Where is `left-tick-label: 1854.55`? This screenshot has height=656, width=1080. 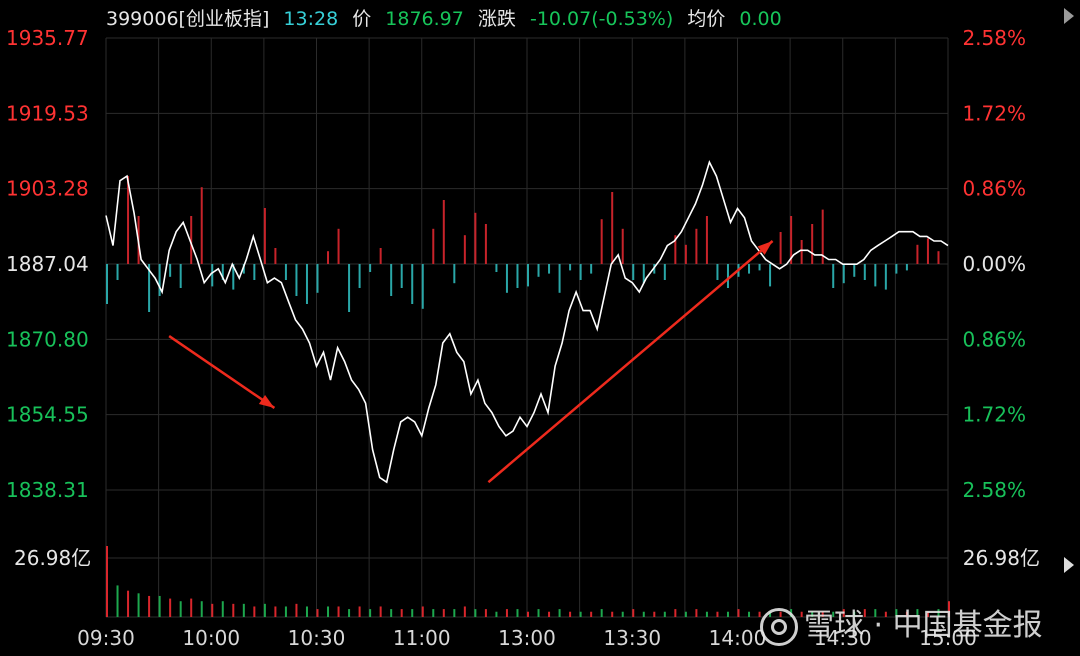
left-tick-label: 1854.55 is located at coordinates (47, 415).